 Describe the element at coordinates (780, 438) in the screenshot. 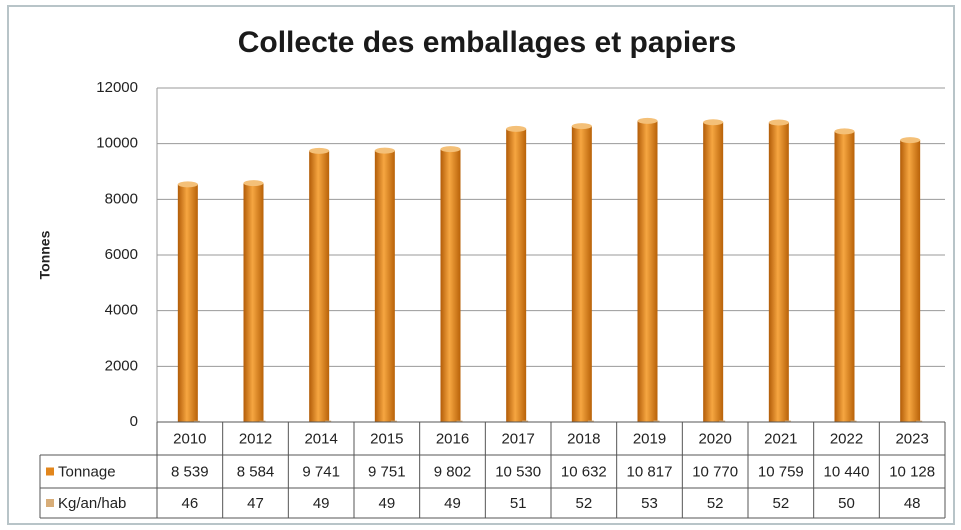

I see `x-tick-label: 2021` at that location.